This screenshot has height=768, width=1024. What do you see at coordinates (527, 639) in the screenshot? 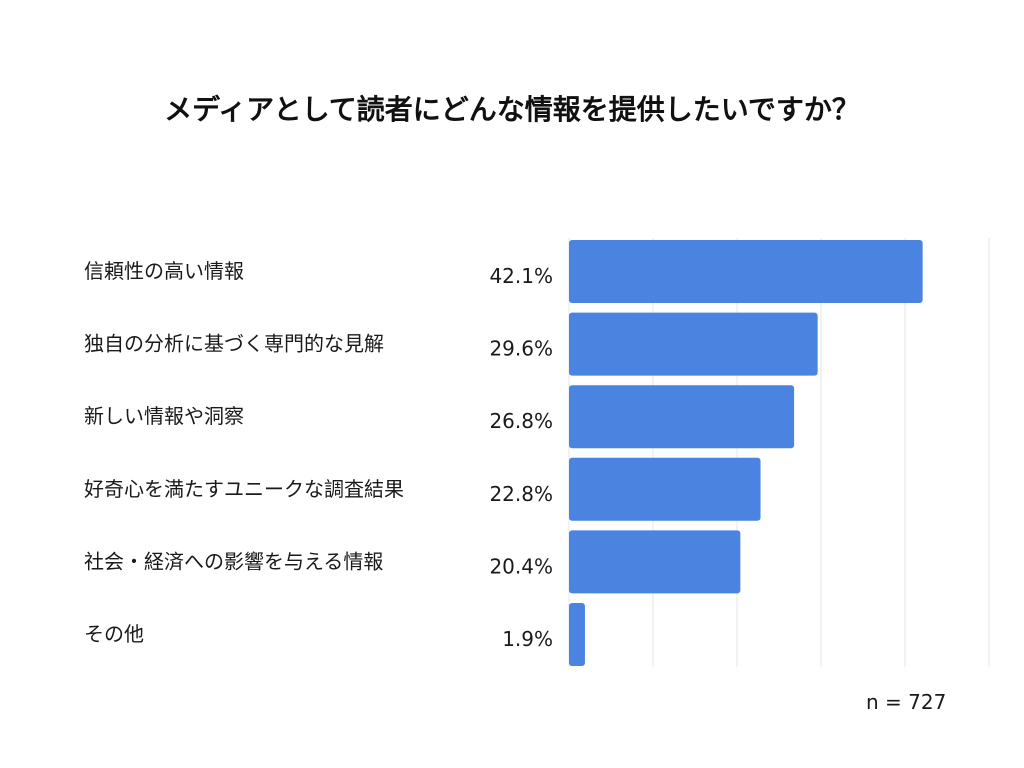
I see `value-label: 1.9%` at bounding box center [527, 639].